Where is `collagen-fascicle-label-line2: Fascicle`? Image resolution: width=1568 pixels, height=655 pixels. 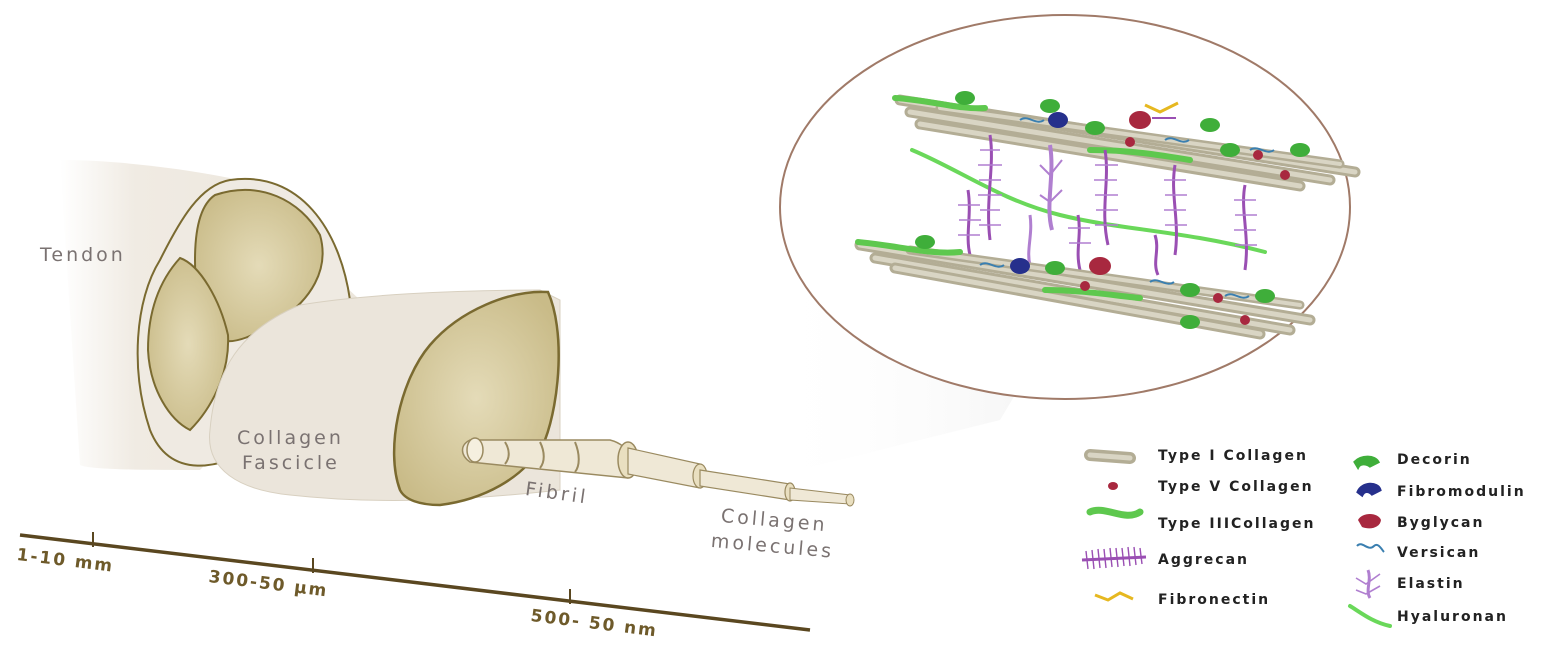 collagen-fascicle-label-line2: Fascicle is located at coordinates (291, 463).